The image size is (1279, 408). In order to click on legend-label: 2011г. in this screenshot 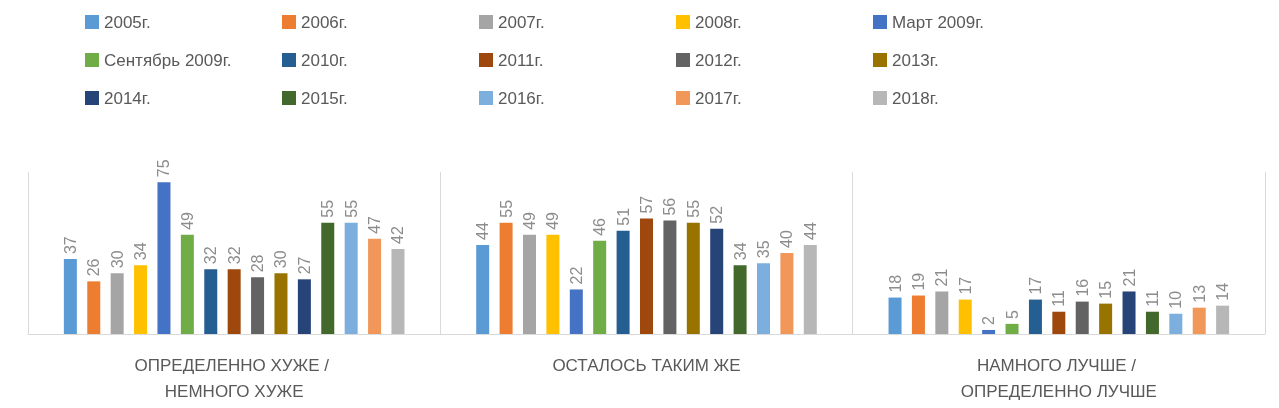, I will do `click(521, 60)`.